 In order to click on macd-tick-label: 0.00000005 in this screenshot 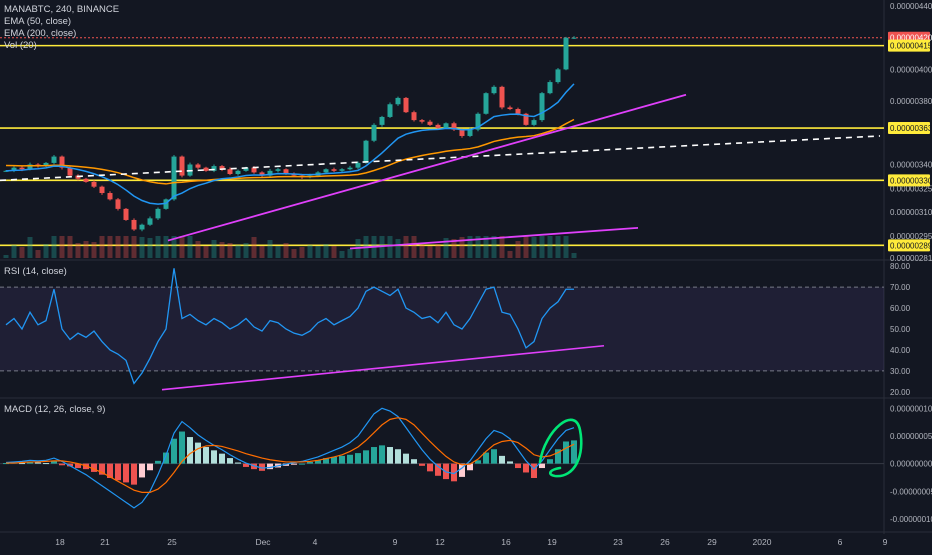, I will do `click(911, 436)`.